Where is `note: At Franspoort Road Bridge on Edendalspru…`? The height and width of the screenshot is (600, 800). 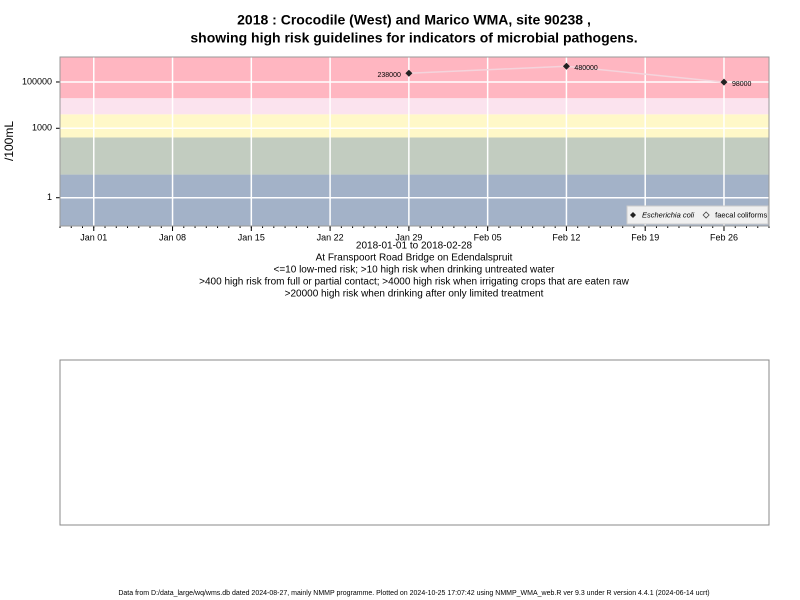
note: At Franspoort Road Bridge on Edendalspru… is located at coordinates (414, 258).